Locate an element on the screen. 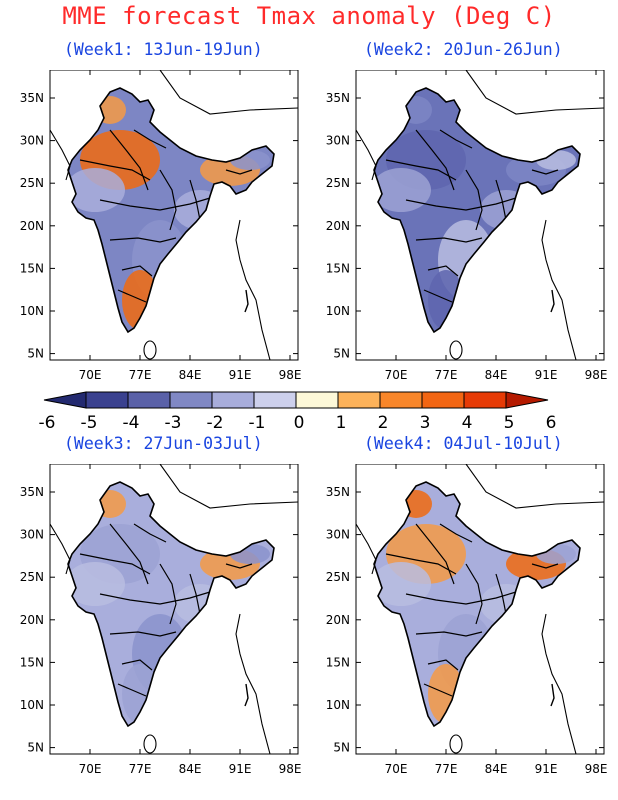  lon-tick-label: 98E is located at coordinates (290, 375).